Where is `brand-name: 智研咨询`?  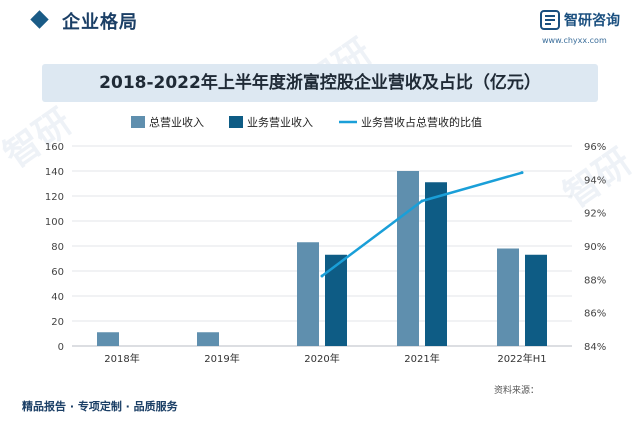 brand-name: 智研咨询 is located at coordinates (592, 21).